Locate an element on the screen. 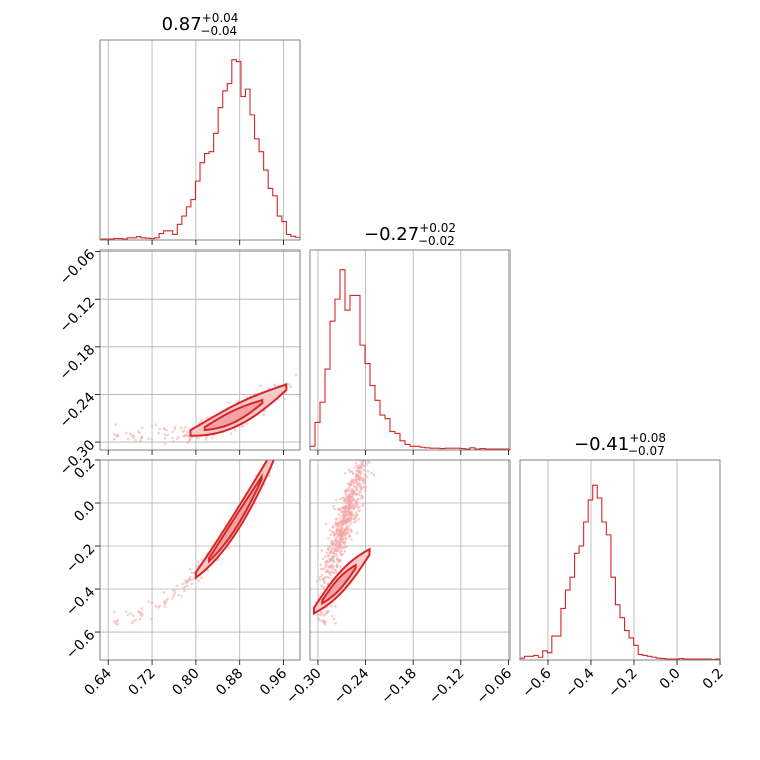  x-axis-labels-1: 0.64 0.72 0.80 0.88 0.96 is located at coordinates (186, 681).